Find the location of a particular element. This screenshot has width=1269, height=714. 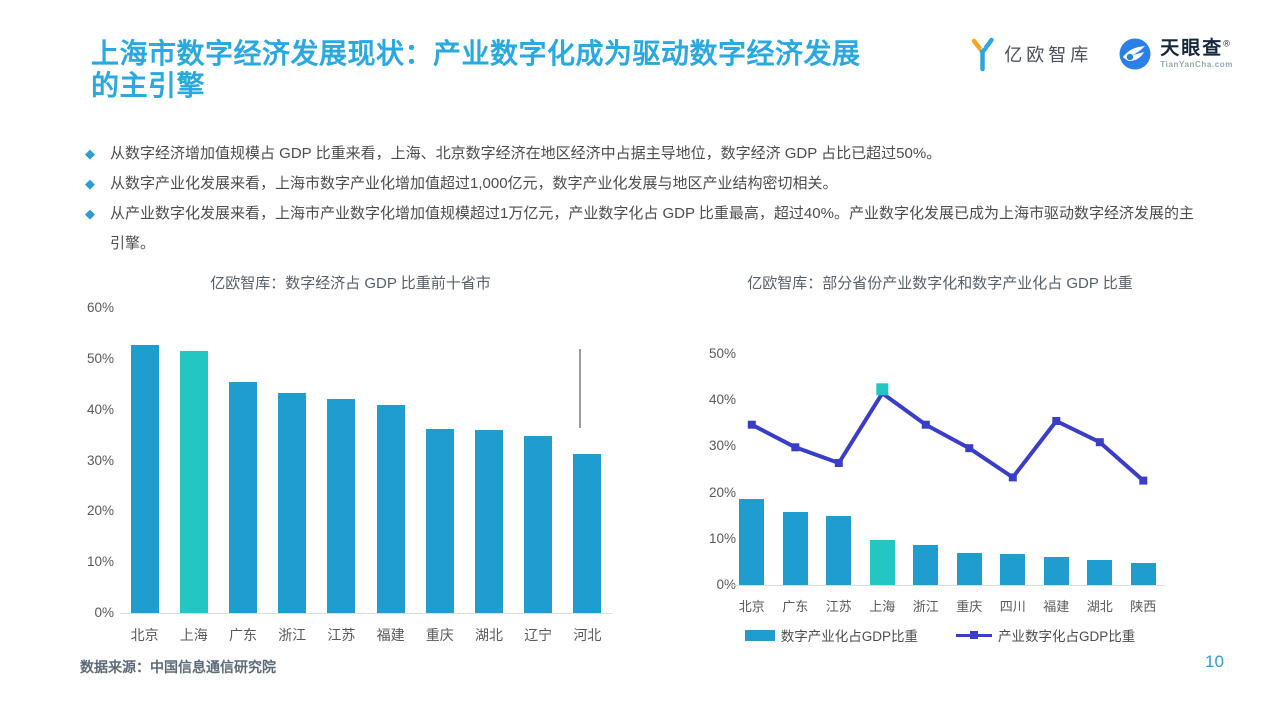

tianyancha-logo-texts: 天眼查® TianYanCha.com is located at coordinates (1196, 54).